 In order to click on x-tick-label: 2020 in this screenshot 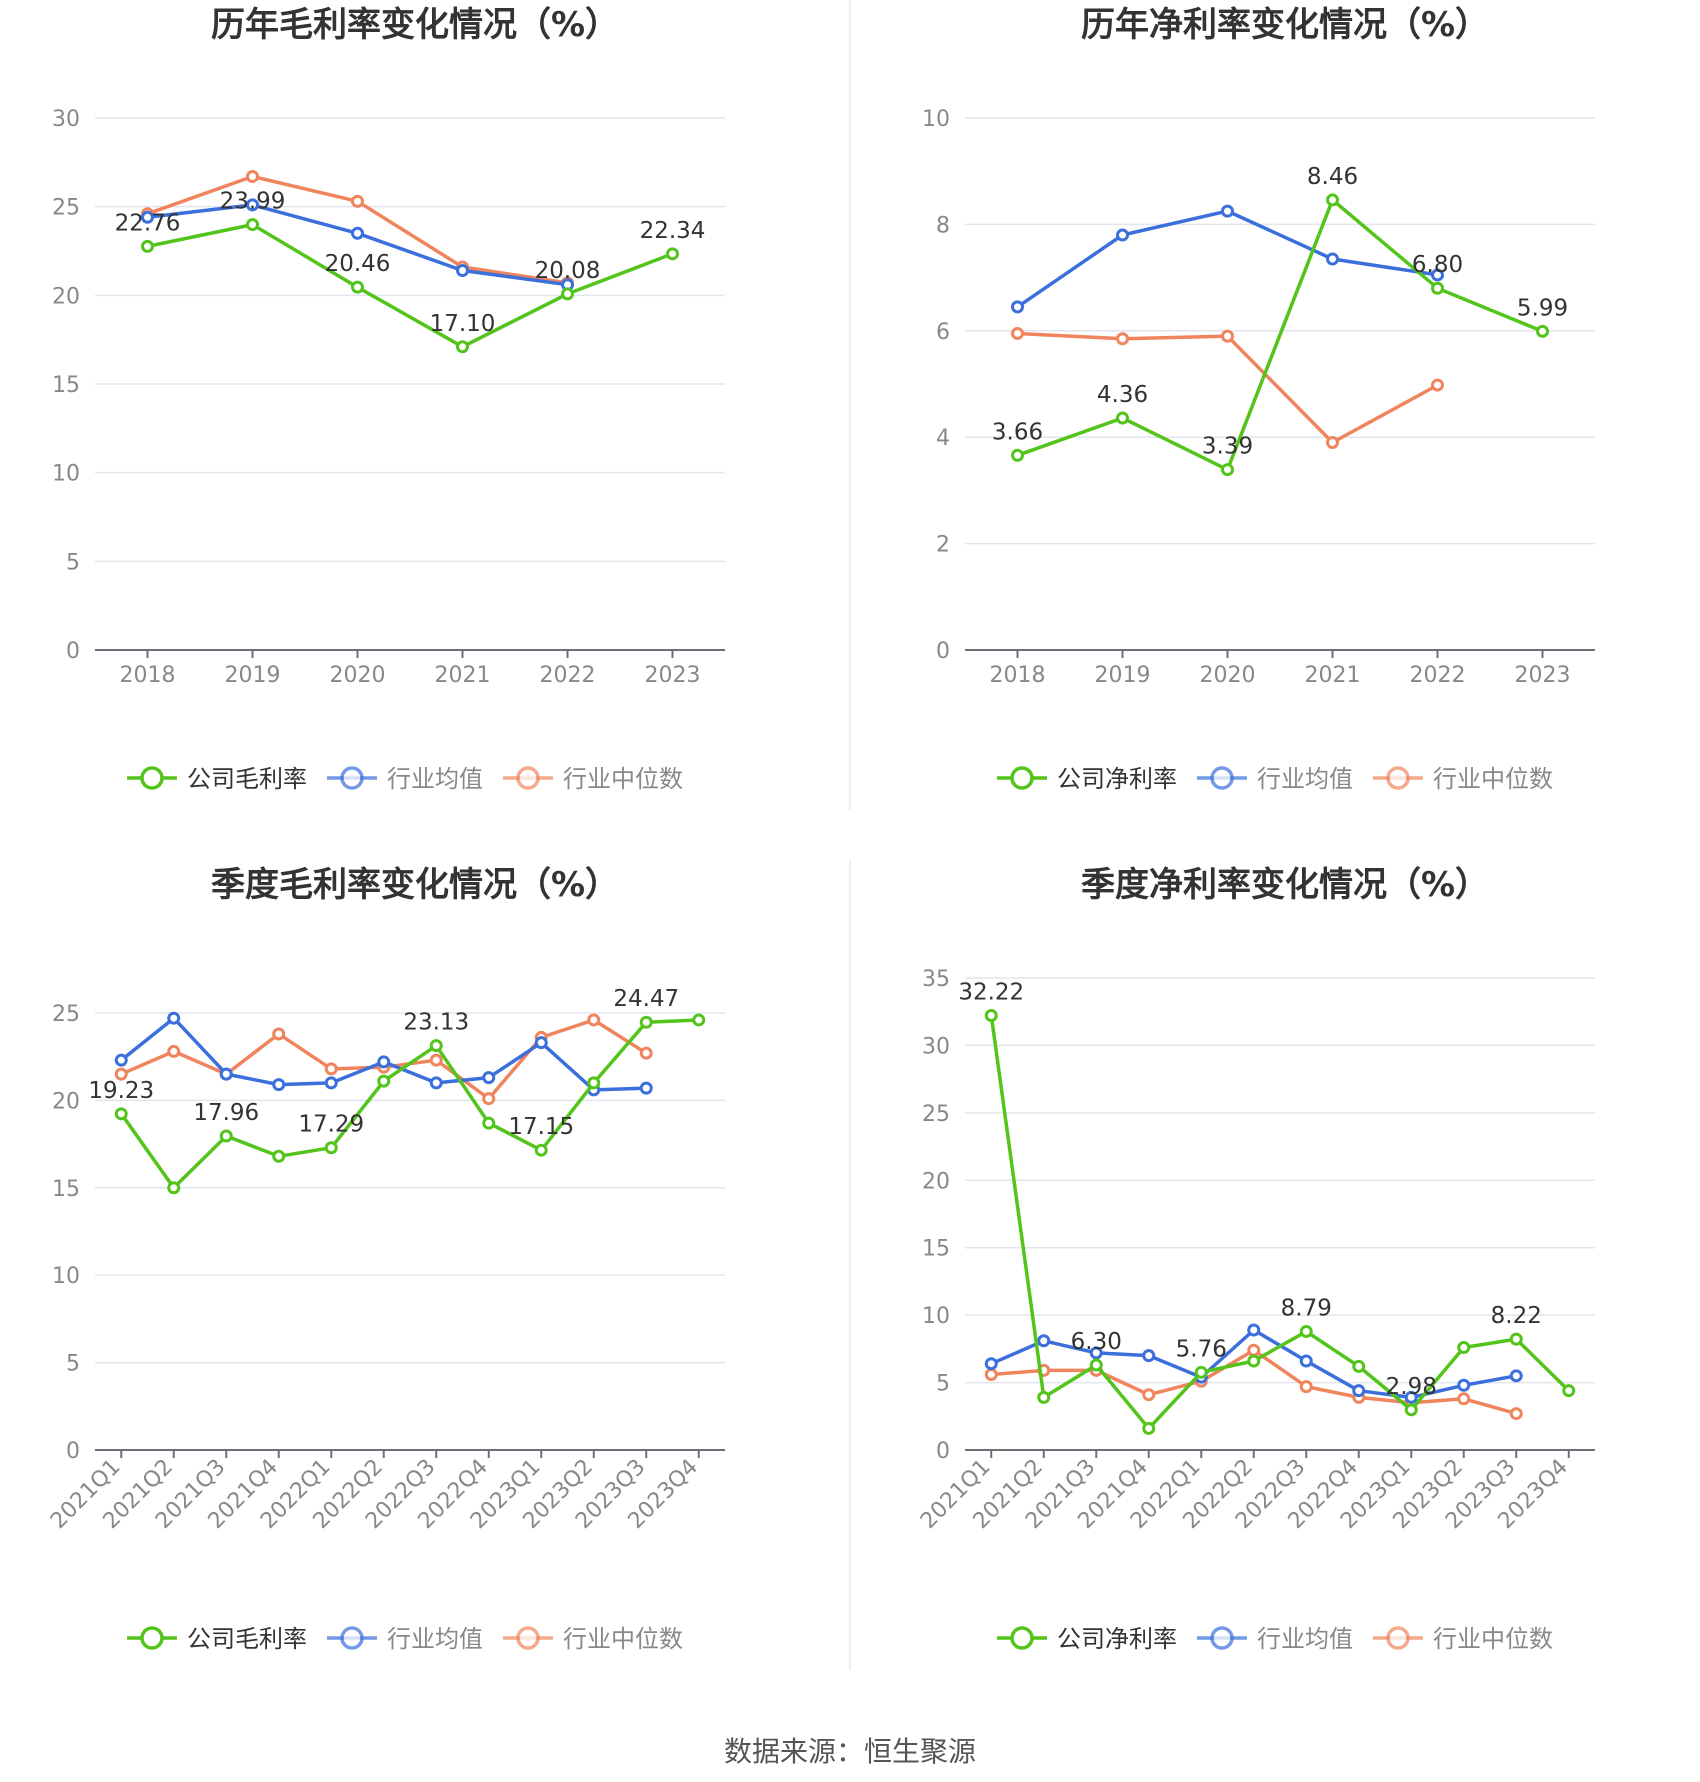, I will do `click(358, 675)`.